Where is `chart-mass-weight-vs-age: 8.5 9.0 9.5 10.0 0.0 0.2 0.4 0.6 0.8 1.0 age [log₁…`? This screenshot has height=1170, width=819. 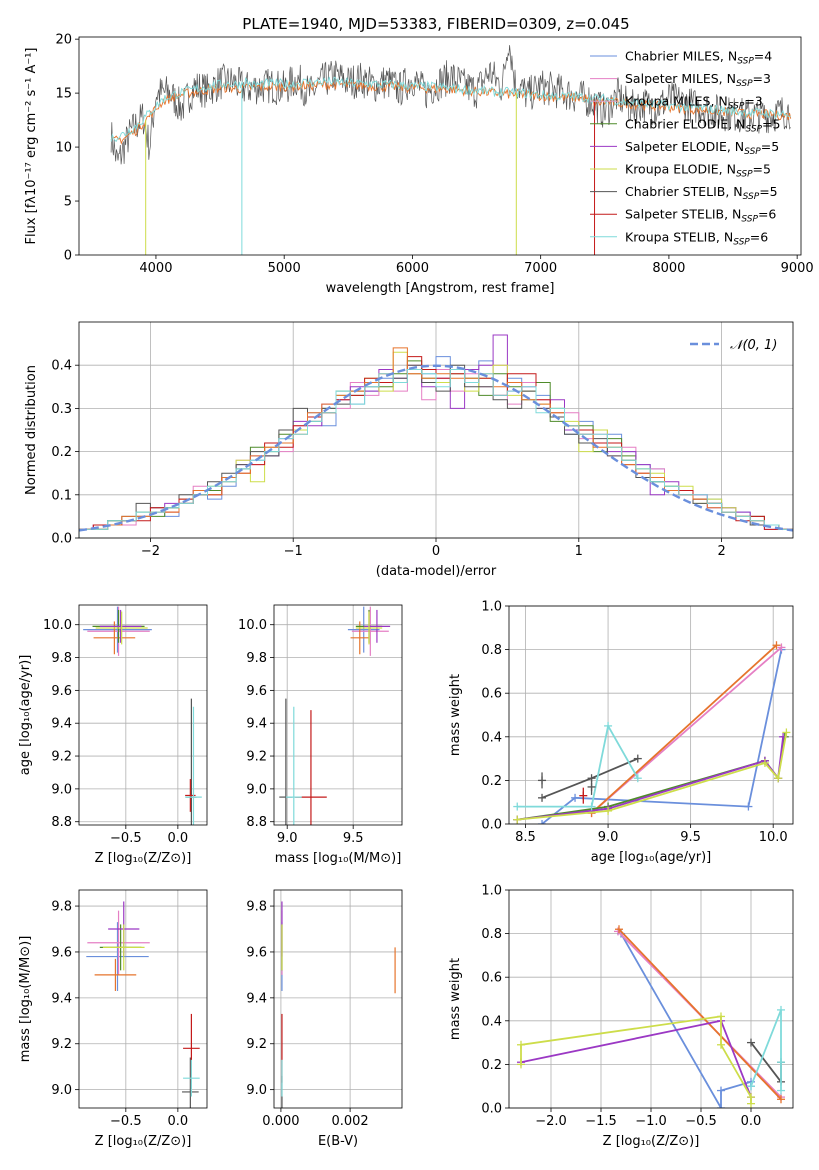 chart-mass-weight-vs-age: 8.5 9.0 9.5 10.0 0.0 0.2 0.4 0.6 0.8 1.0 age [log₁… is located at coordinates (621, 732).